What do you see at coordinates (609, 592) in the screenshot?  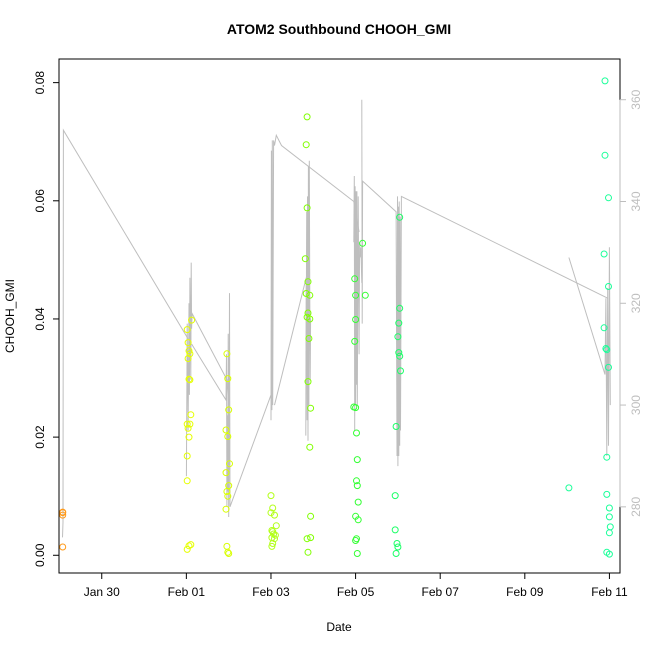 I see `x-tick-label: Feb 11` at bounding box center [609, 592].